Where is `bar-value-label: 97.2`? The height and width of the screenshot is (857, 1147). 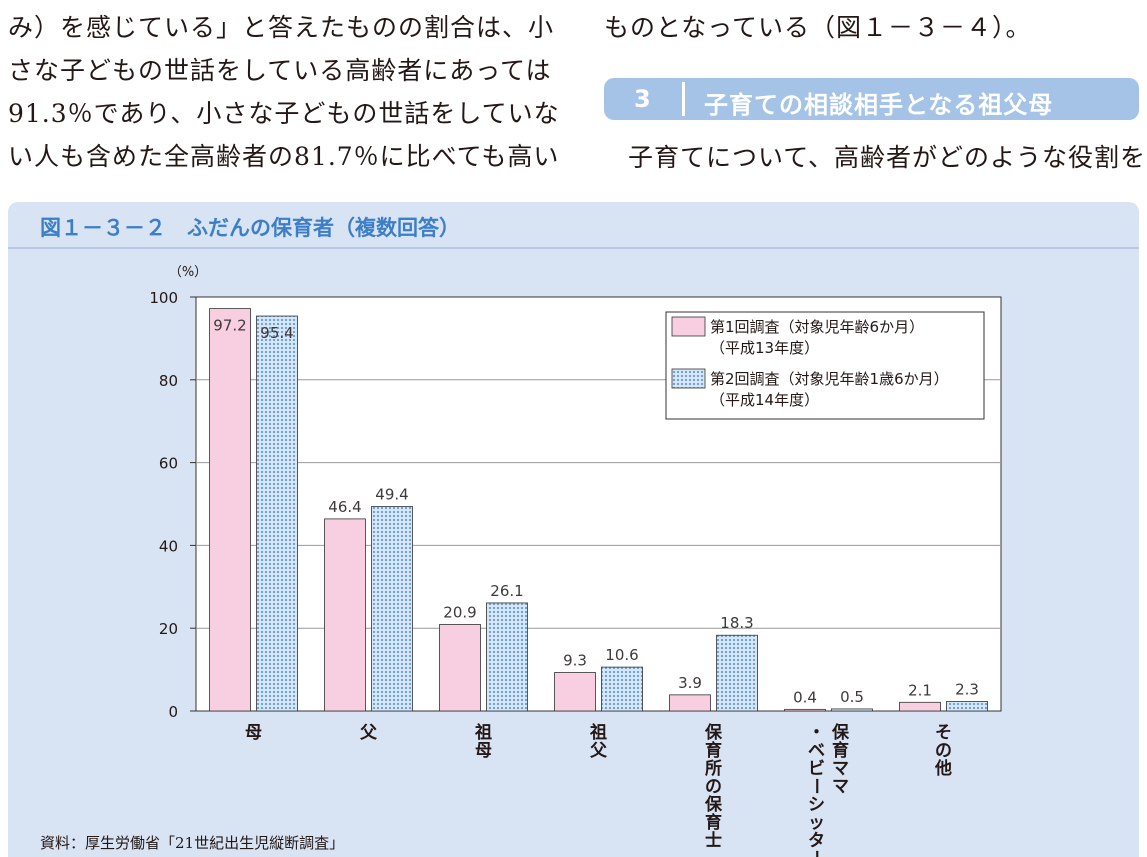
bar-value-label: 97.2 is located at coordinates (229, 326).